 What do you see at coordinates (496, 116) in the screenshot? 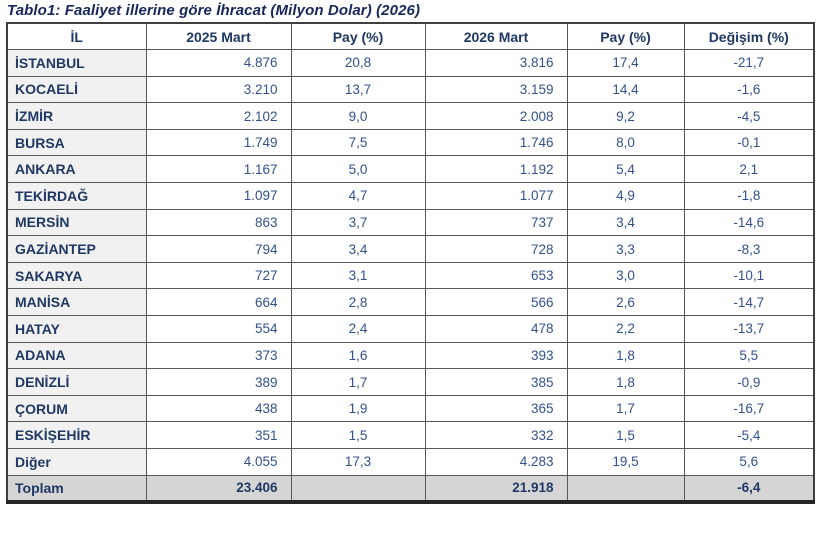
I see `value-2026-cell: 2.008` at bounding box center [496, 116].